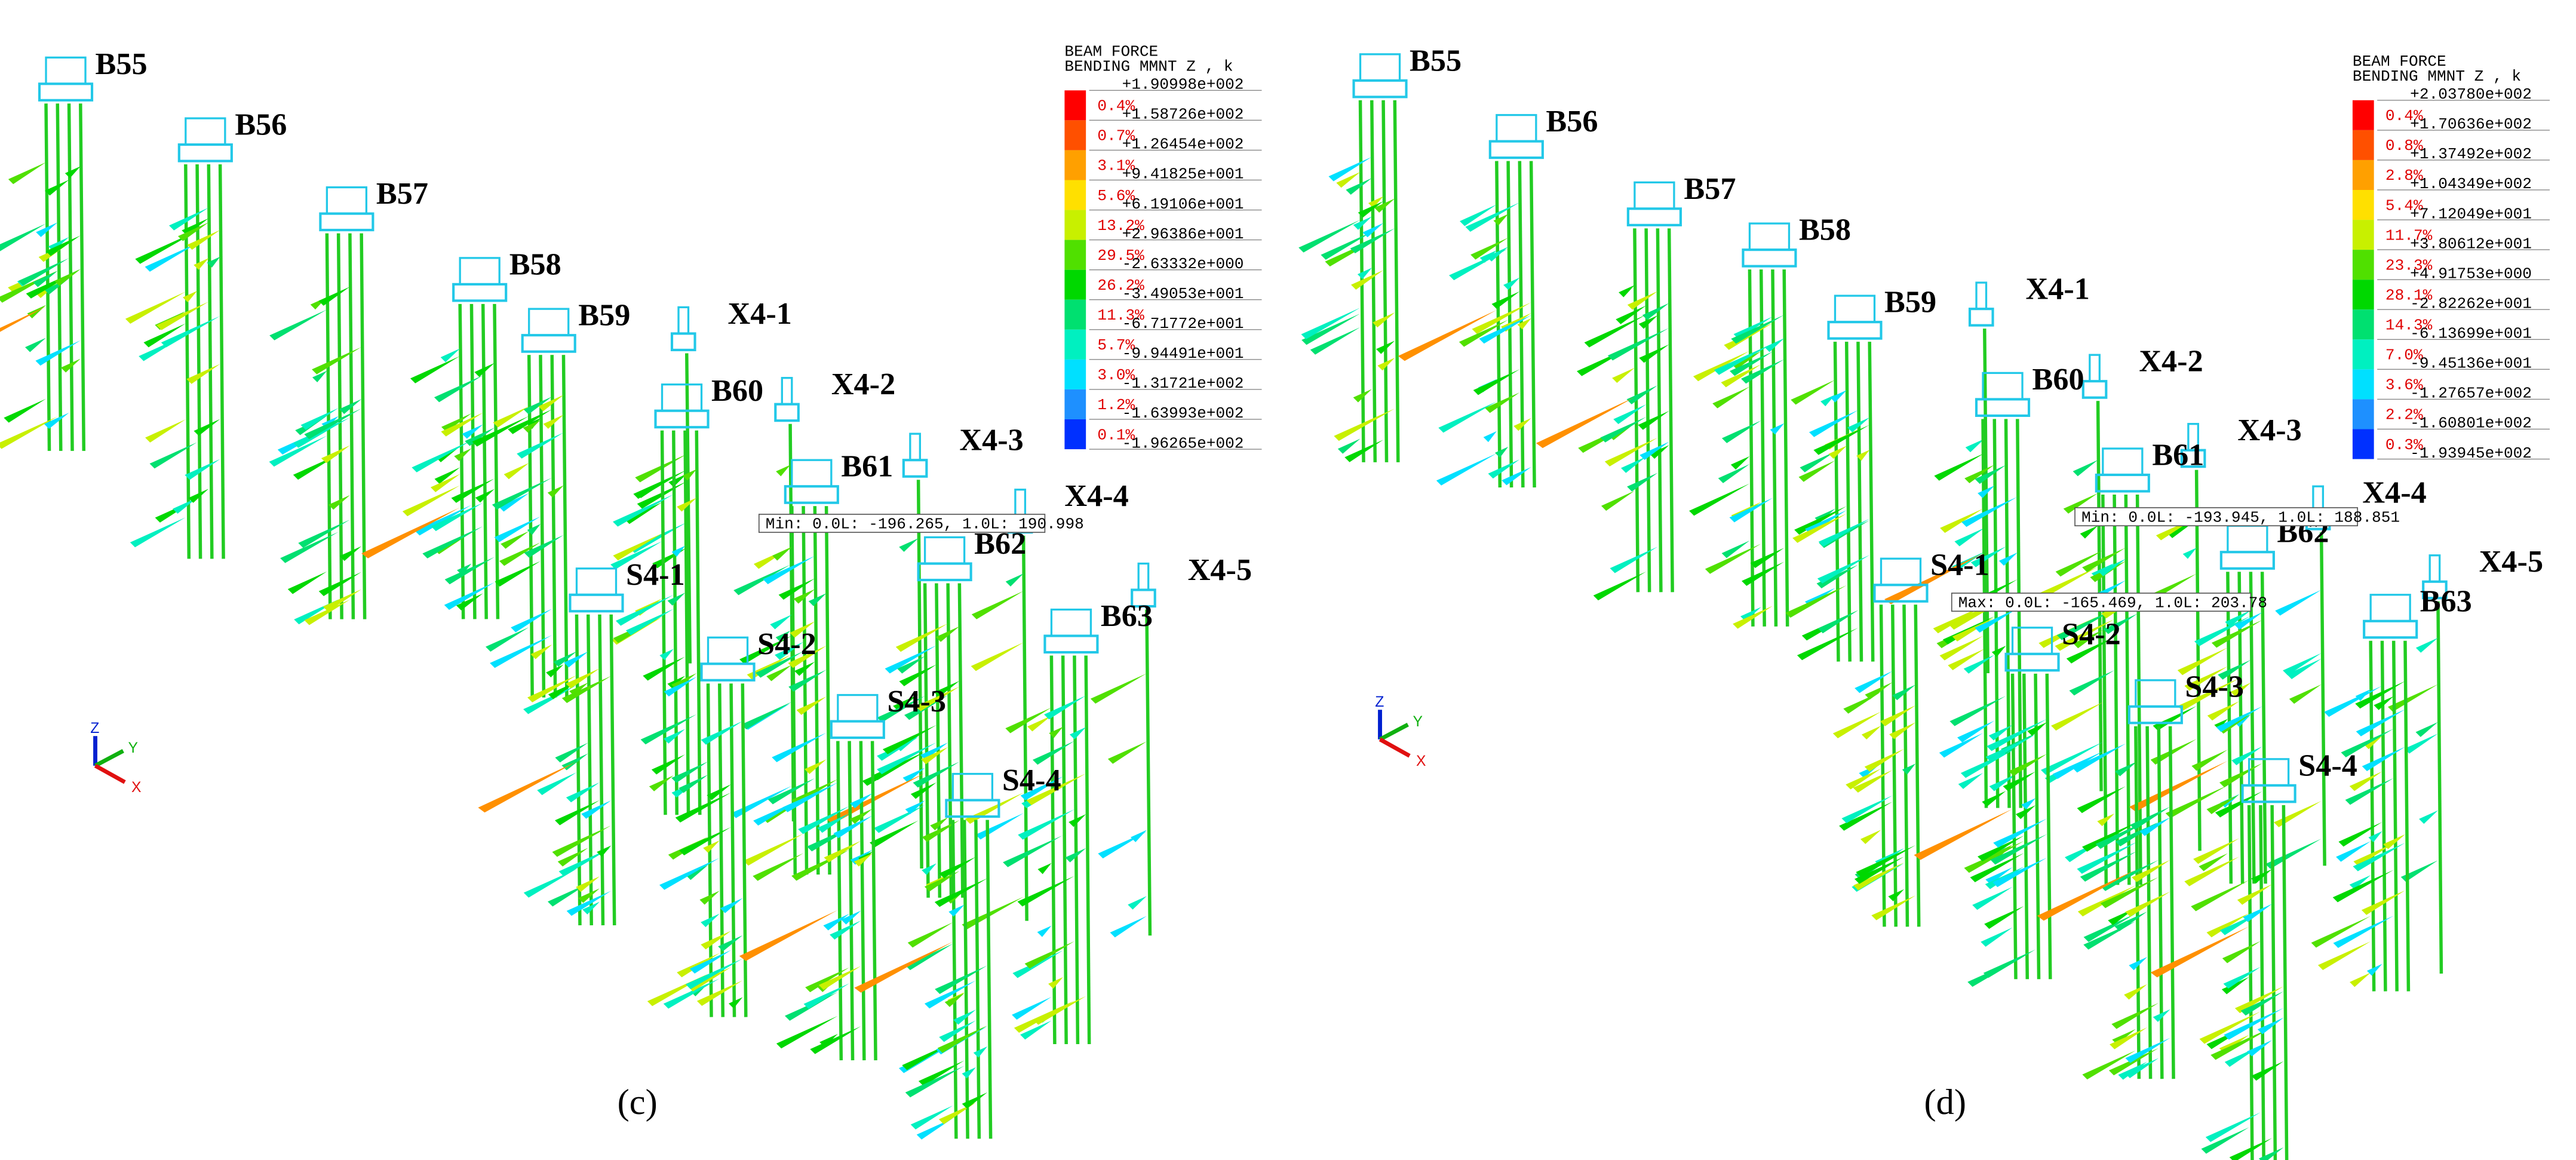 The width and height of the screenshot is (2576, 1160). Describe the element at coordinates (2404, 206) in the screenshot. I see `legend-percent: 5.4%` at that location.